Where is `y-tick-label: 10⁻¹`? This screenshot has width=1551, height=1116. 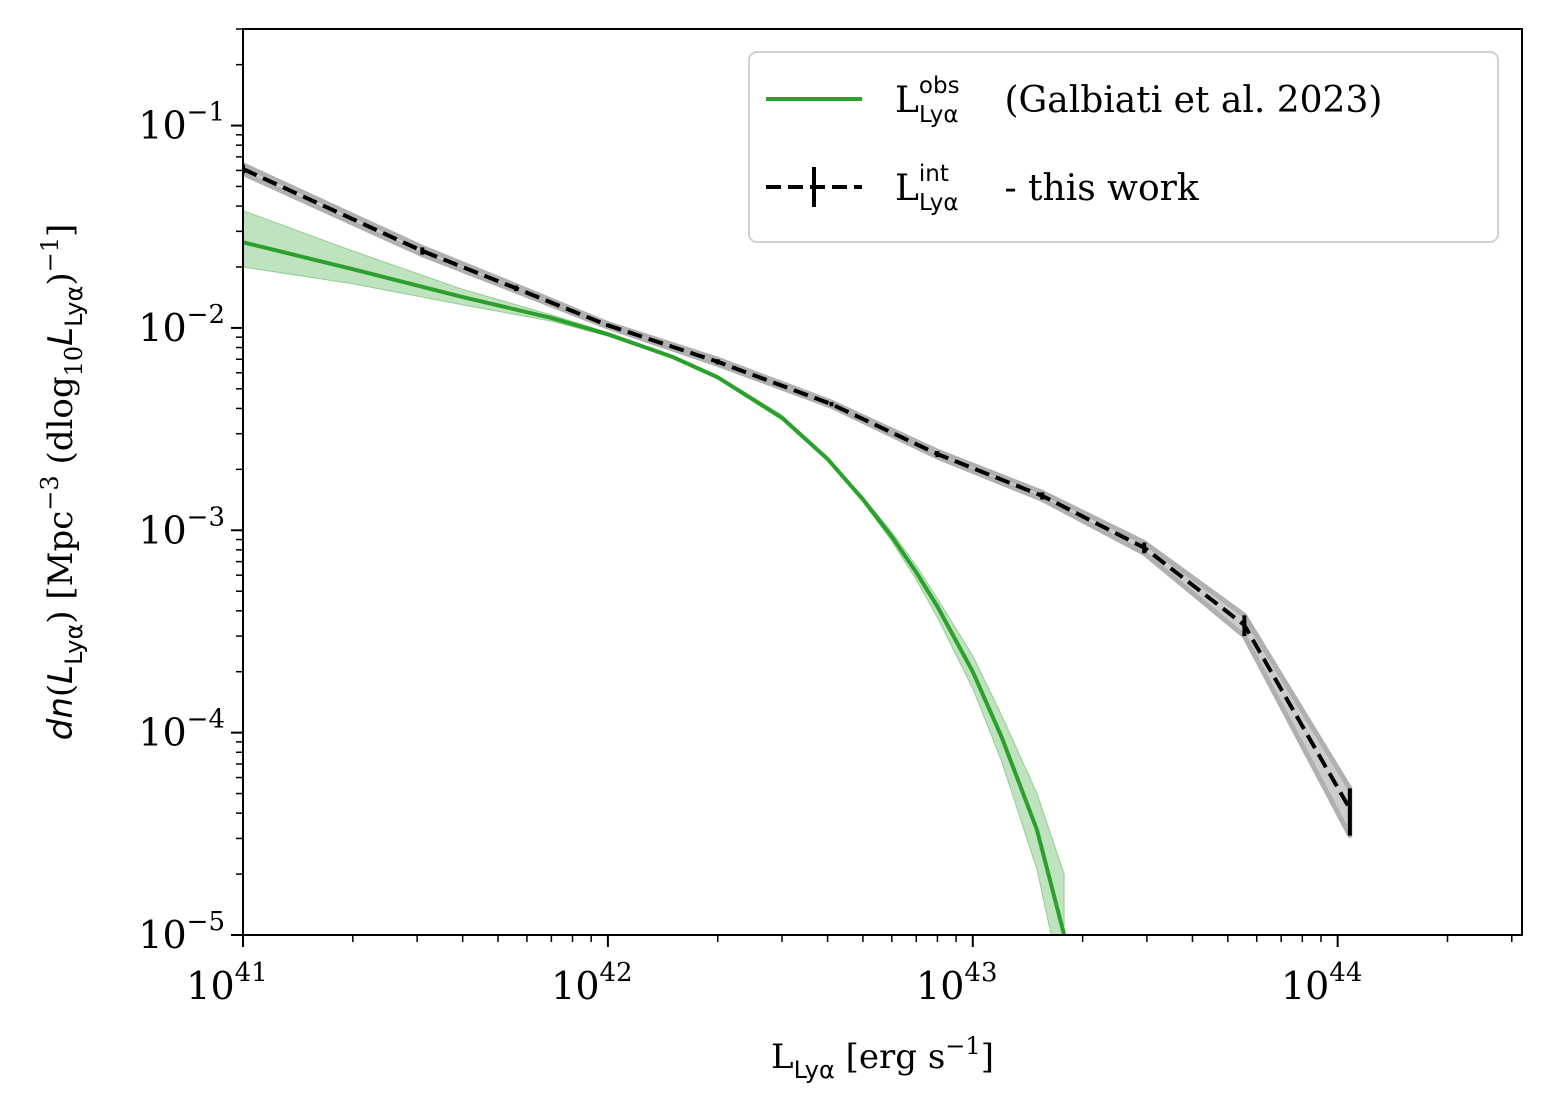 y-tick-label: 10⁻¹ is located at coordinates (181, 123).